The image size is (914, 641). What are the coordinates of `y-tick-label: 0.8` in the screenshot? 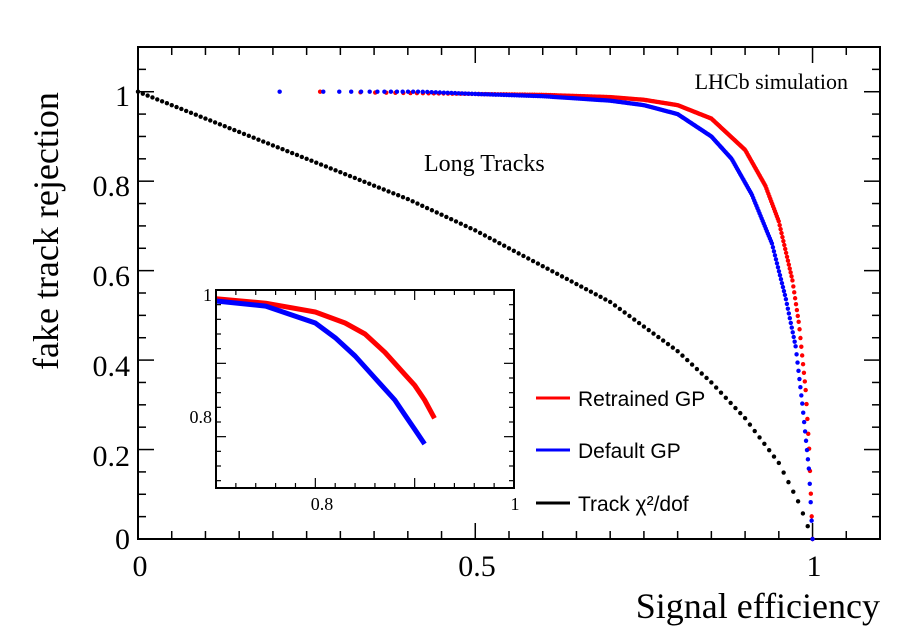 It's located at (112, 186).